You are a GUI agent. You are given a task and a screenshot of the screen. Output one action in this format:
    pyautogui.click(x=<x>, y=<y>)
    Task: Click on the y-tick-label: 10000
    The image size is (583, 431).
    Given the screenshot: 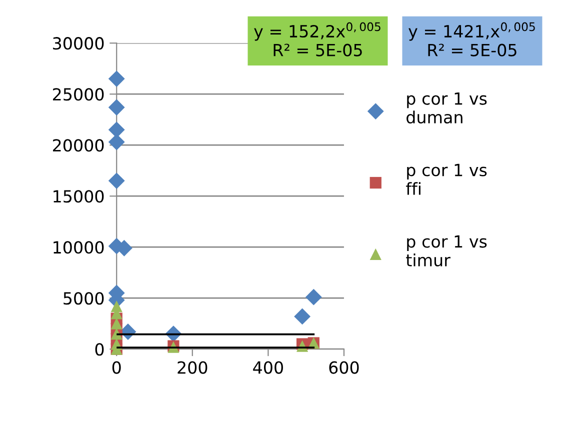 What is the action you would take?
    pyautogui.click(x=79, y=247)
    